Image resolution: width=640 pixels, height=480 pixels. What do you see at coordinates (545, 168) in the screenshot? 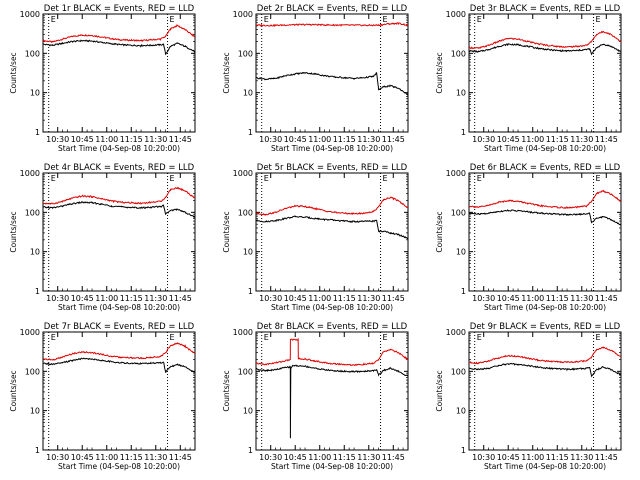
I see `chart-title: Det 6r BLACK = Events, RED = LLD` at bounding box center [545, 168].